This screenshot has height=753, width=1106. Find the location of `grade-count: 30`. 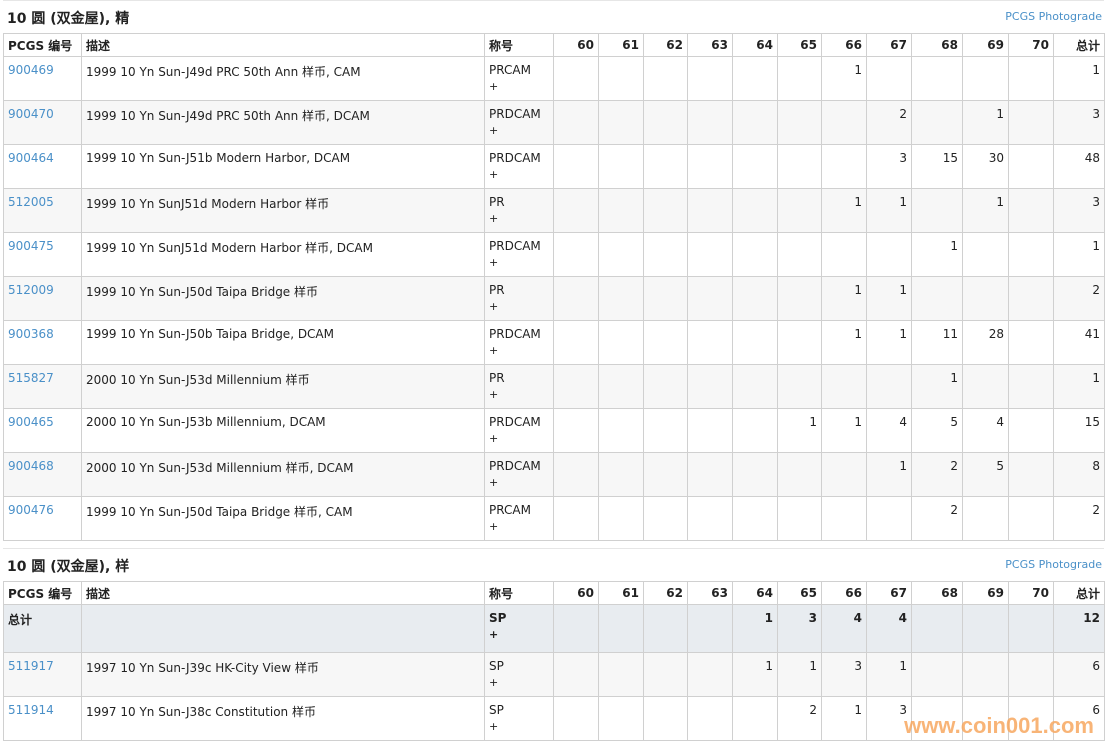

grade-count: 30 is located at coordinates (985, 166).